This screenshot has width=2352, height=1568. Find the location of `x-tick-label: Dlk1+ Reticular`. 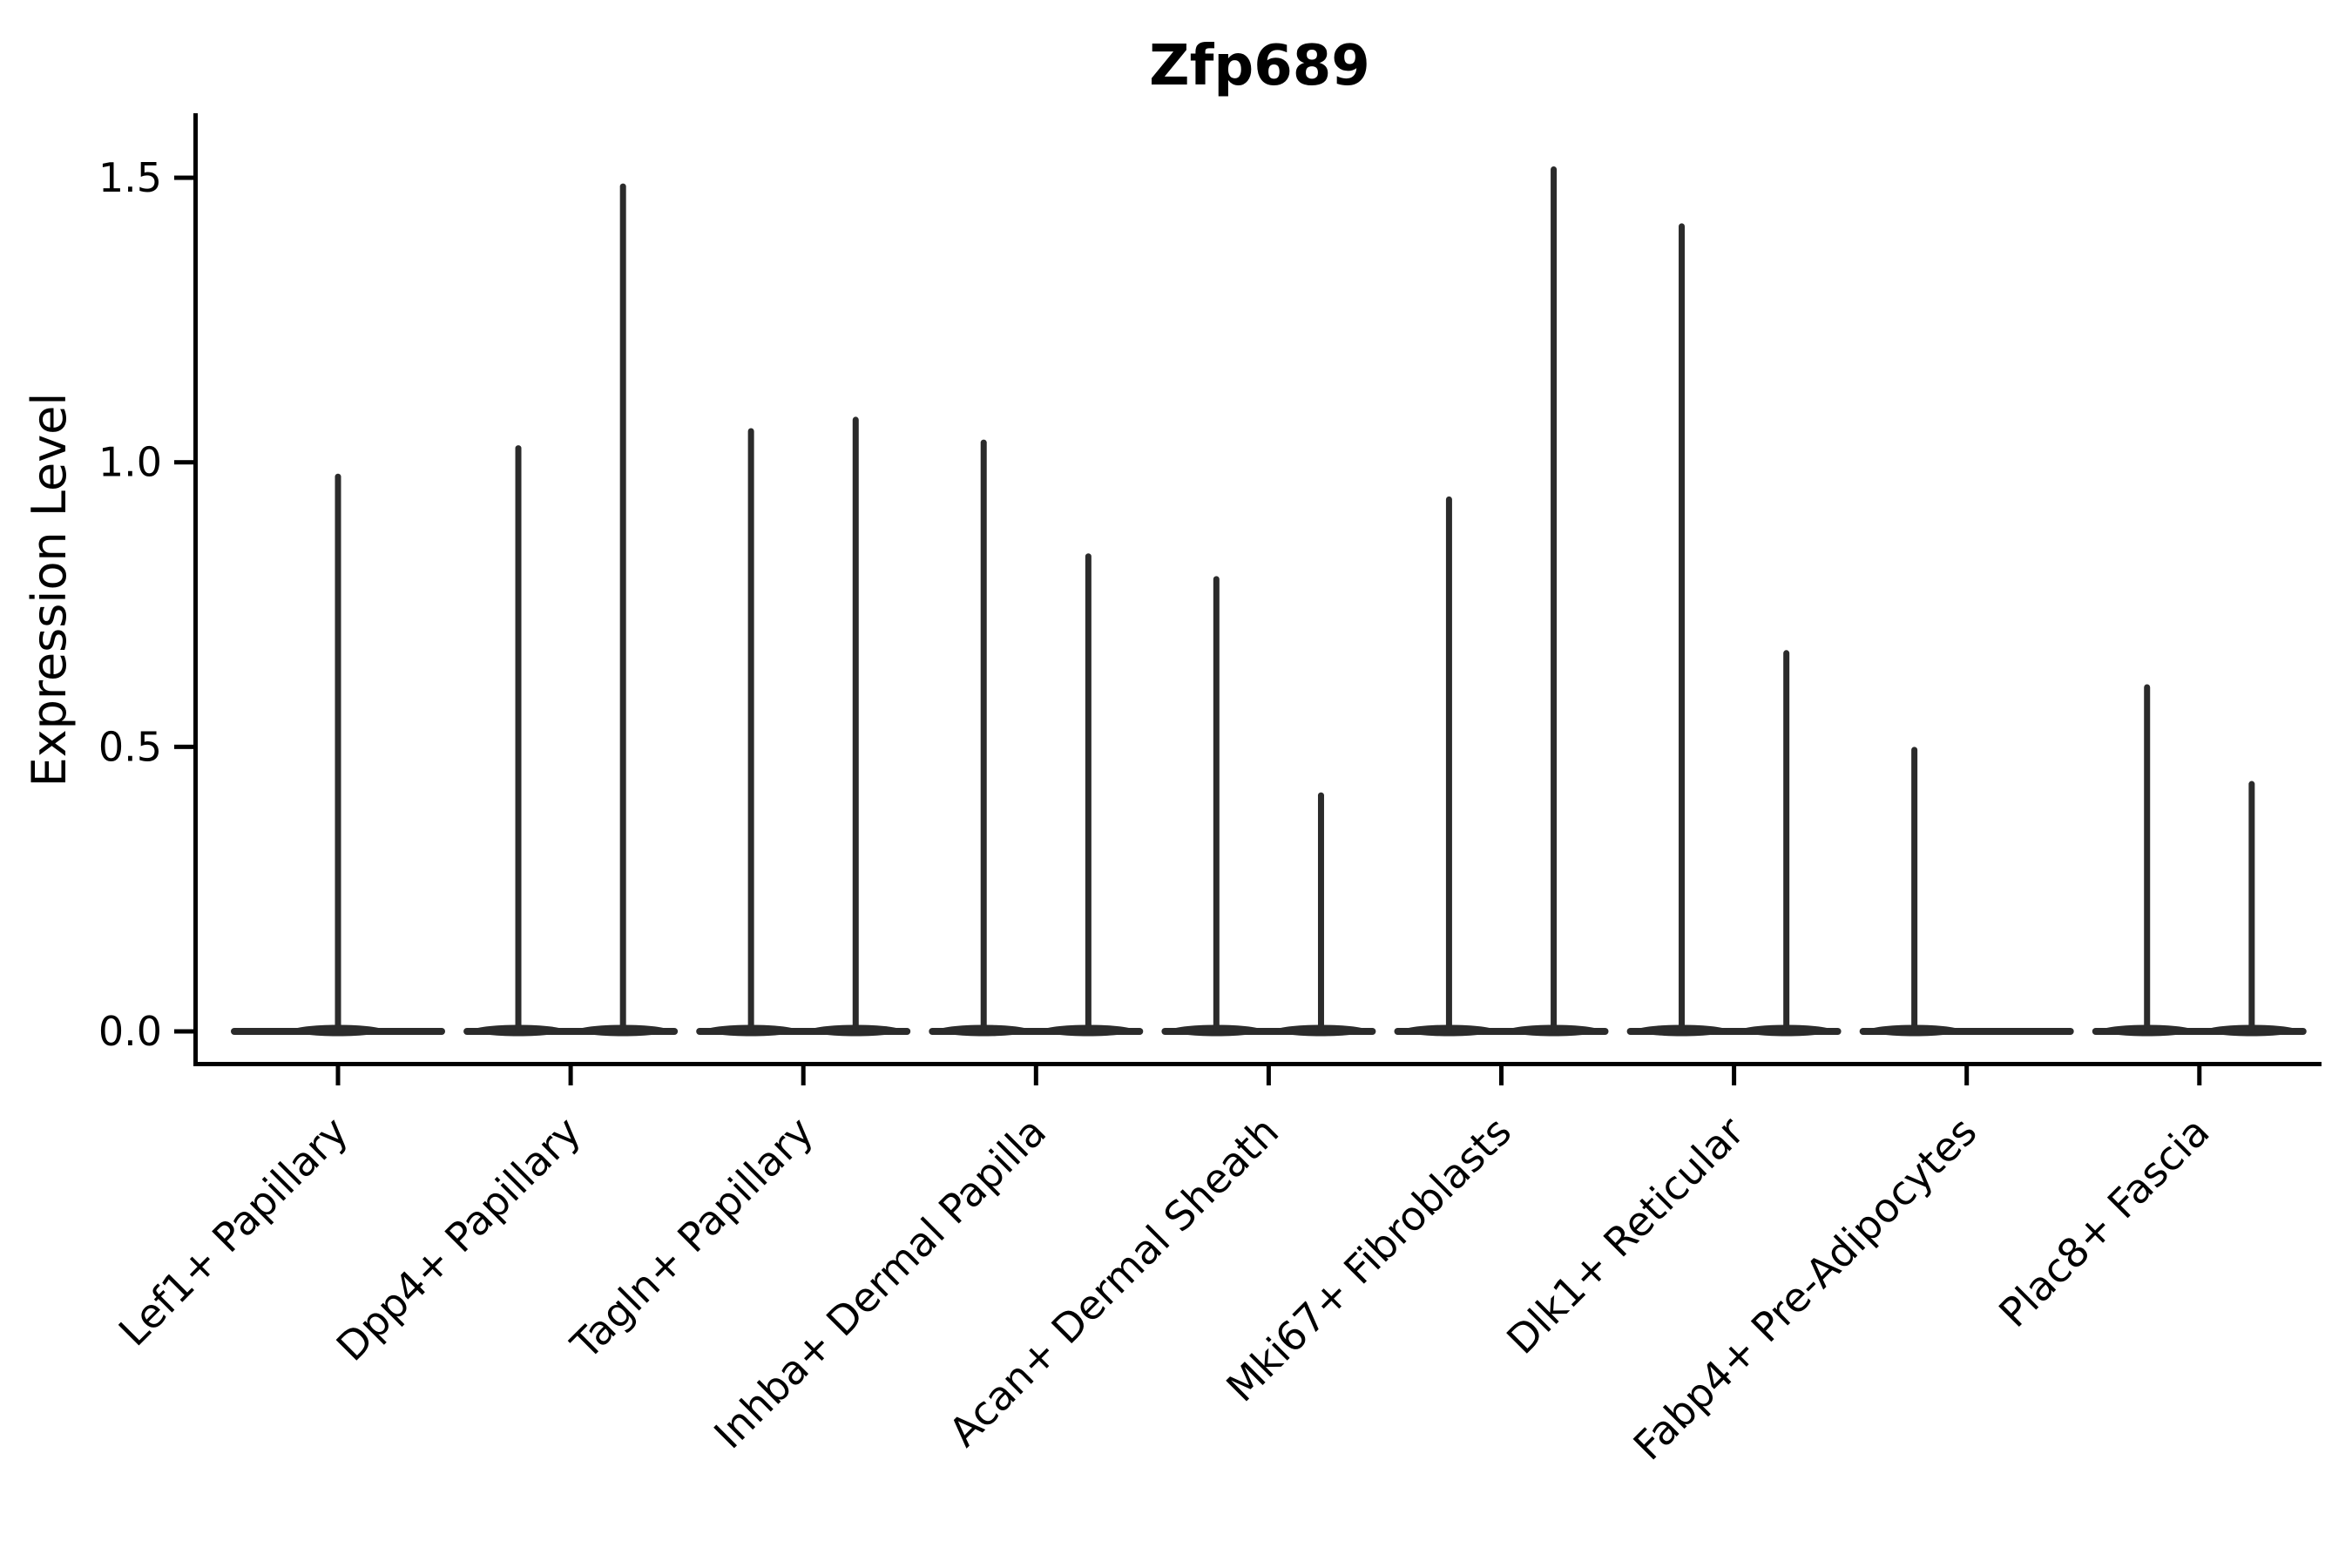

x-tick-label: Dlk1+ Reticular is located at coordinates (1625, 1235).